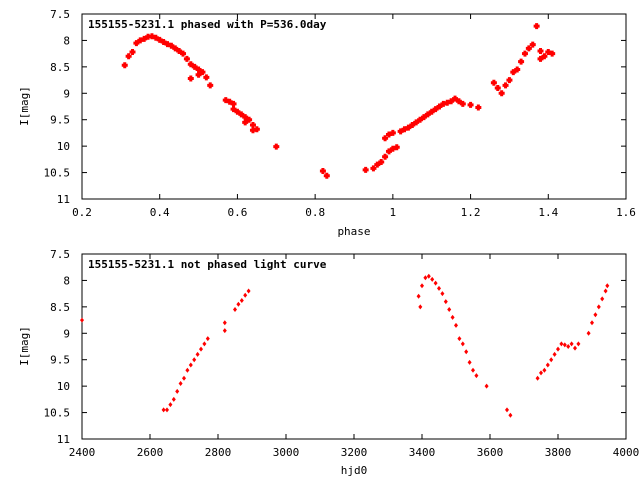 The height and width of the screenshot is (480, 640). What do you see at coordinates (207, 24) in the screenshot?
I see `chart-title: 155155-5231.1 phased with P=536.0day` at bounding box center [207, 24].